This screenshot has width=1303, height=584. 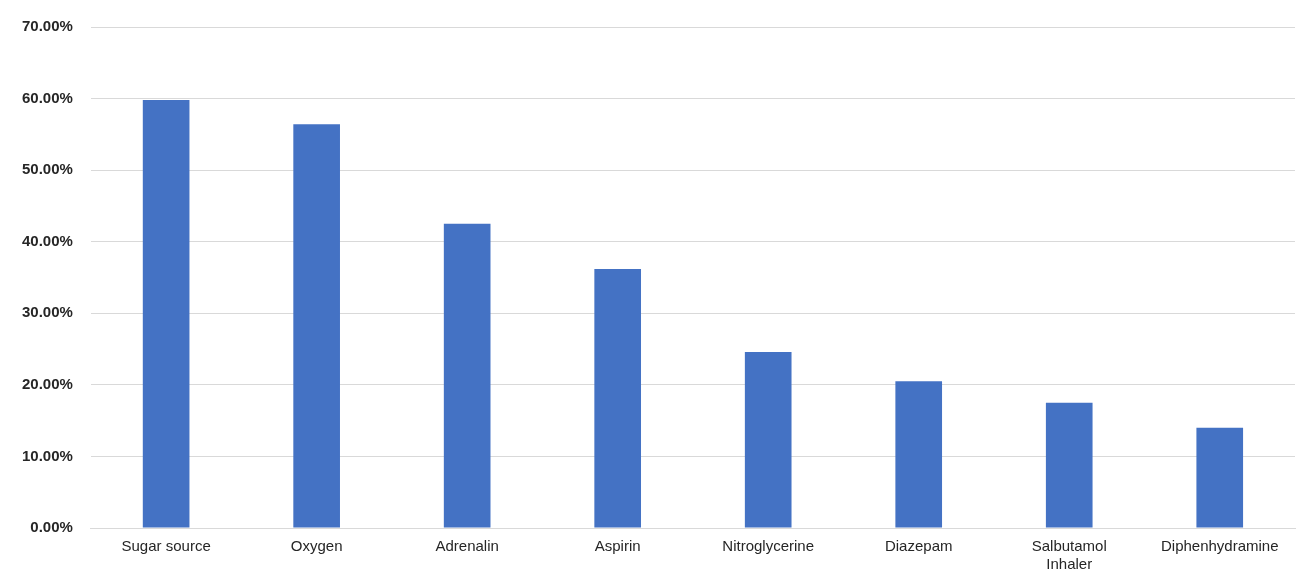 I want to click on x-tick-label: Diazepam, so click(x=918, y=546).